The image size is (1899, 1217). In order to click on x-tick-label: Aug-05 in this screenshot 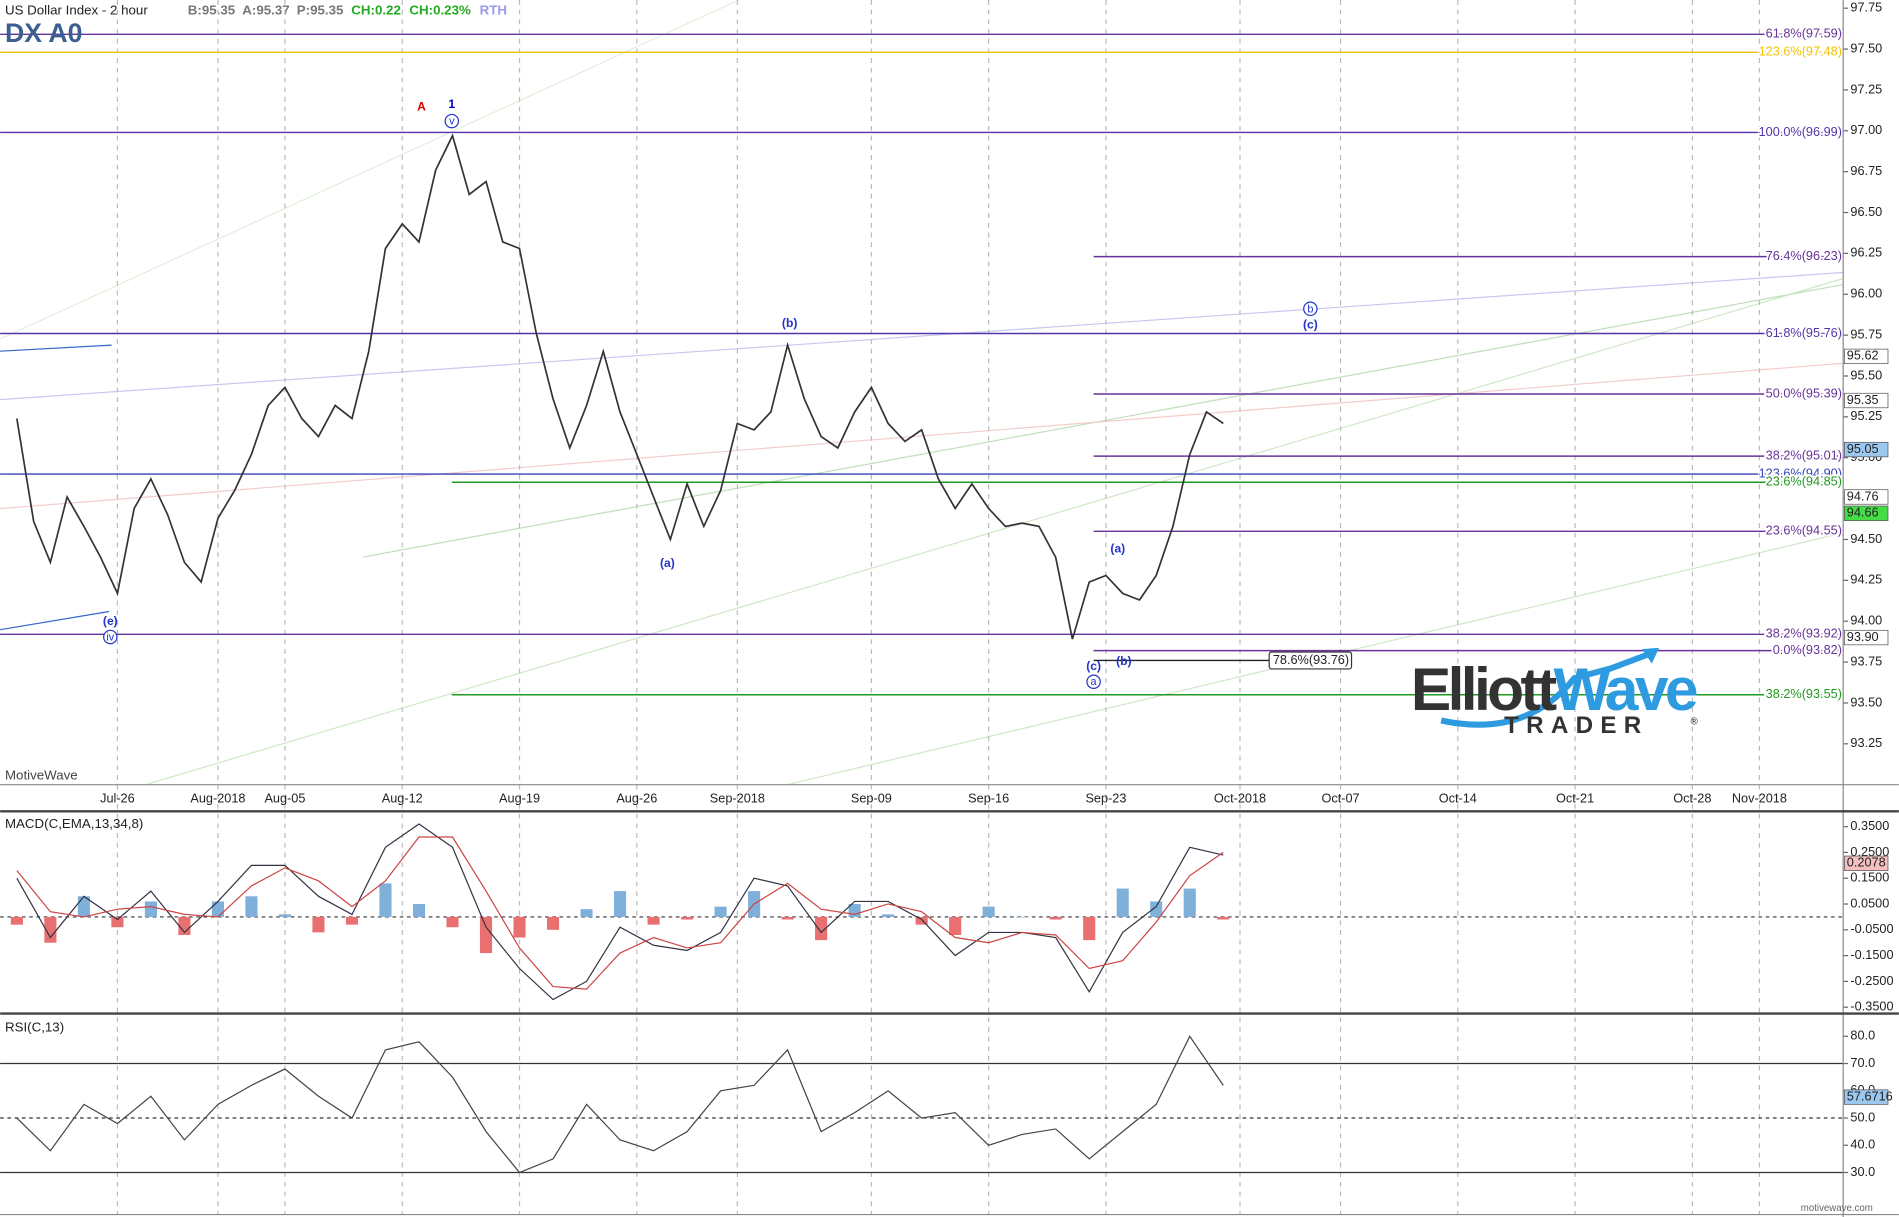, I will do `click(284, 798)`.